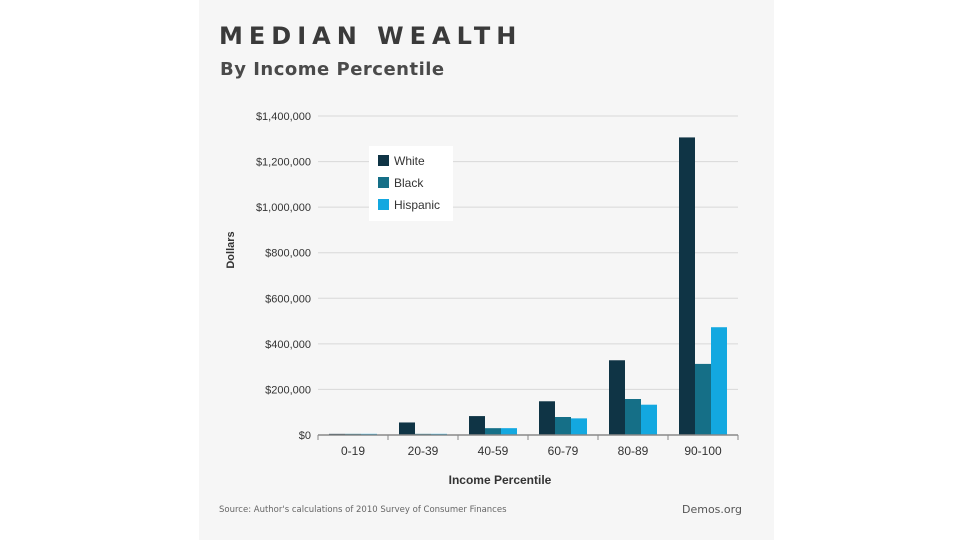 The width and height of the screenshot is (960, 540). Describe the element at coordinates (417, 205) in the screenshot. I see `legend-label-hispanic: Hispanic` at that location.